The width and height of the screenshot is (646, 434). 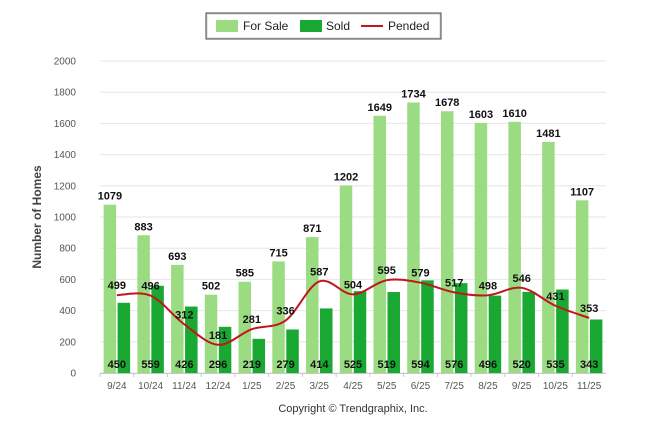 I want to click on legend-swatch-sold, so click(x=311, y=26).